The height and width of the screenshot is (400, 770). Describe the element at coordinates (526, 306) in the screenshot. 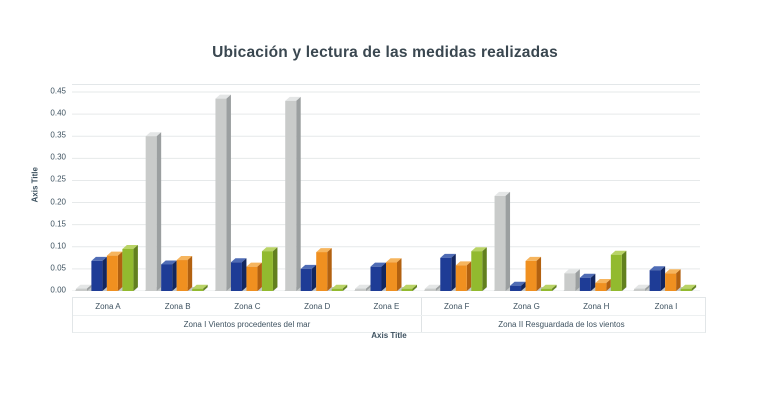

I see `category-label-zona-g: Zona G` at that location.